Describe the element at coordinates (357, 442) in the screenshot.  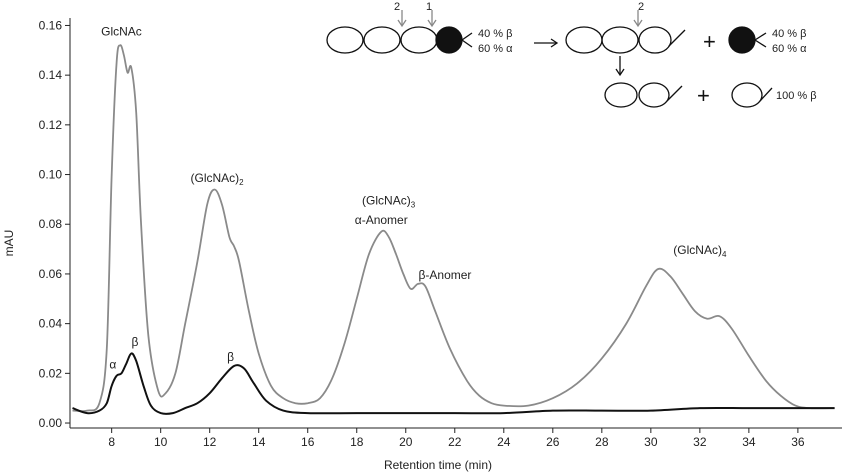
I see `x-tick-label: 18` at that location.